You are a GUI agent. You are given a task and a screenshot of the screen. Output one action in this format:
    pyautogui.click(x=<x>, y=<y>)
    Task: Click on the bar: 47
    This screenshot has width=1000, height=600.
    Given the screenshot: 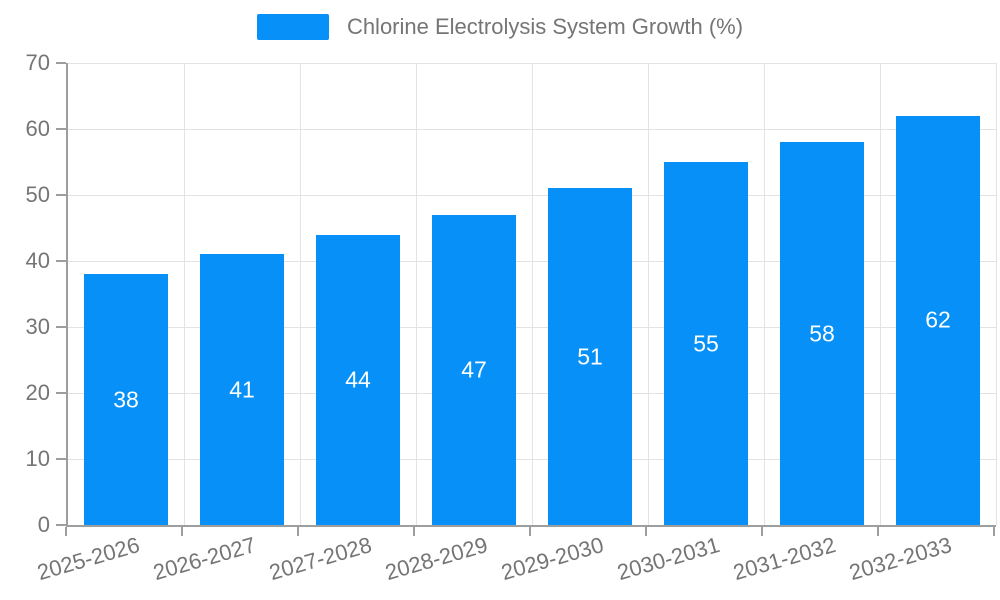 What is the action you would take?
    pyautogui.click(x=474, y=369)
    